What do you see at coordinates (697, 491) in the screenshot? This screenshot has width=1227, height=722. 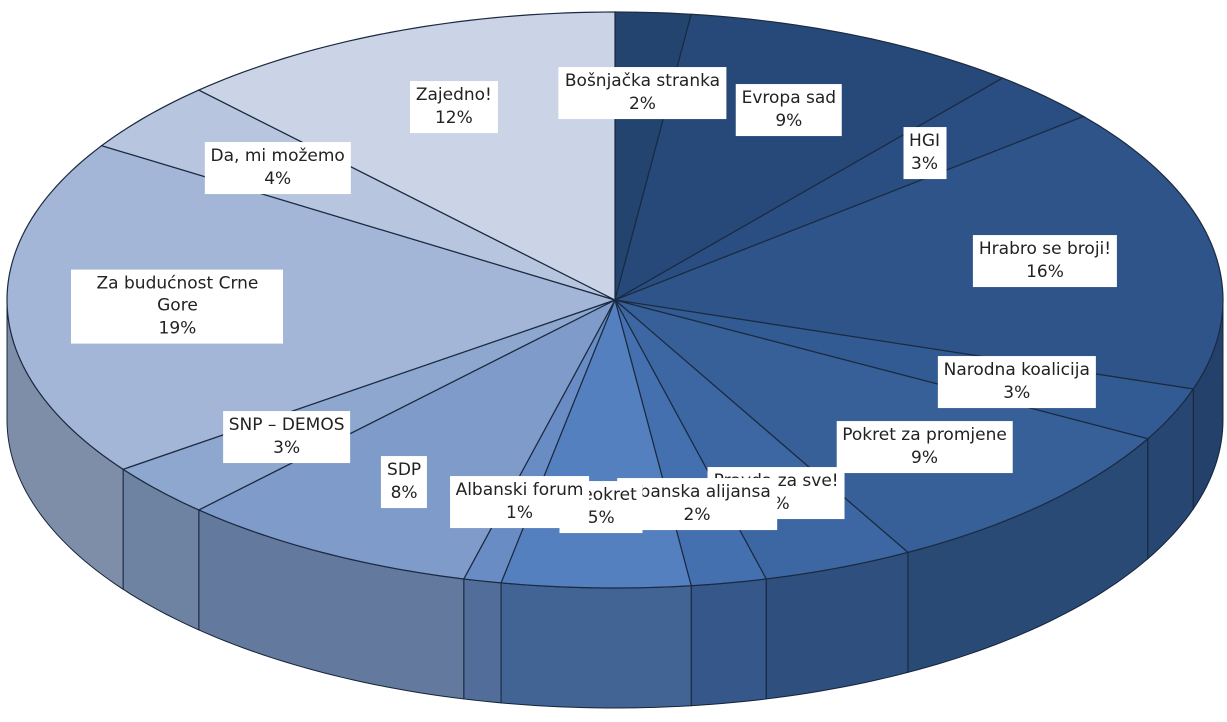 I see `label-name: Albanska alijansa` at bounding box center [697, 491].